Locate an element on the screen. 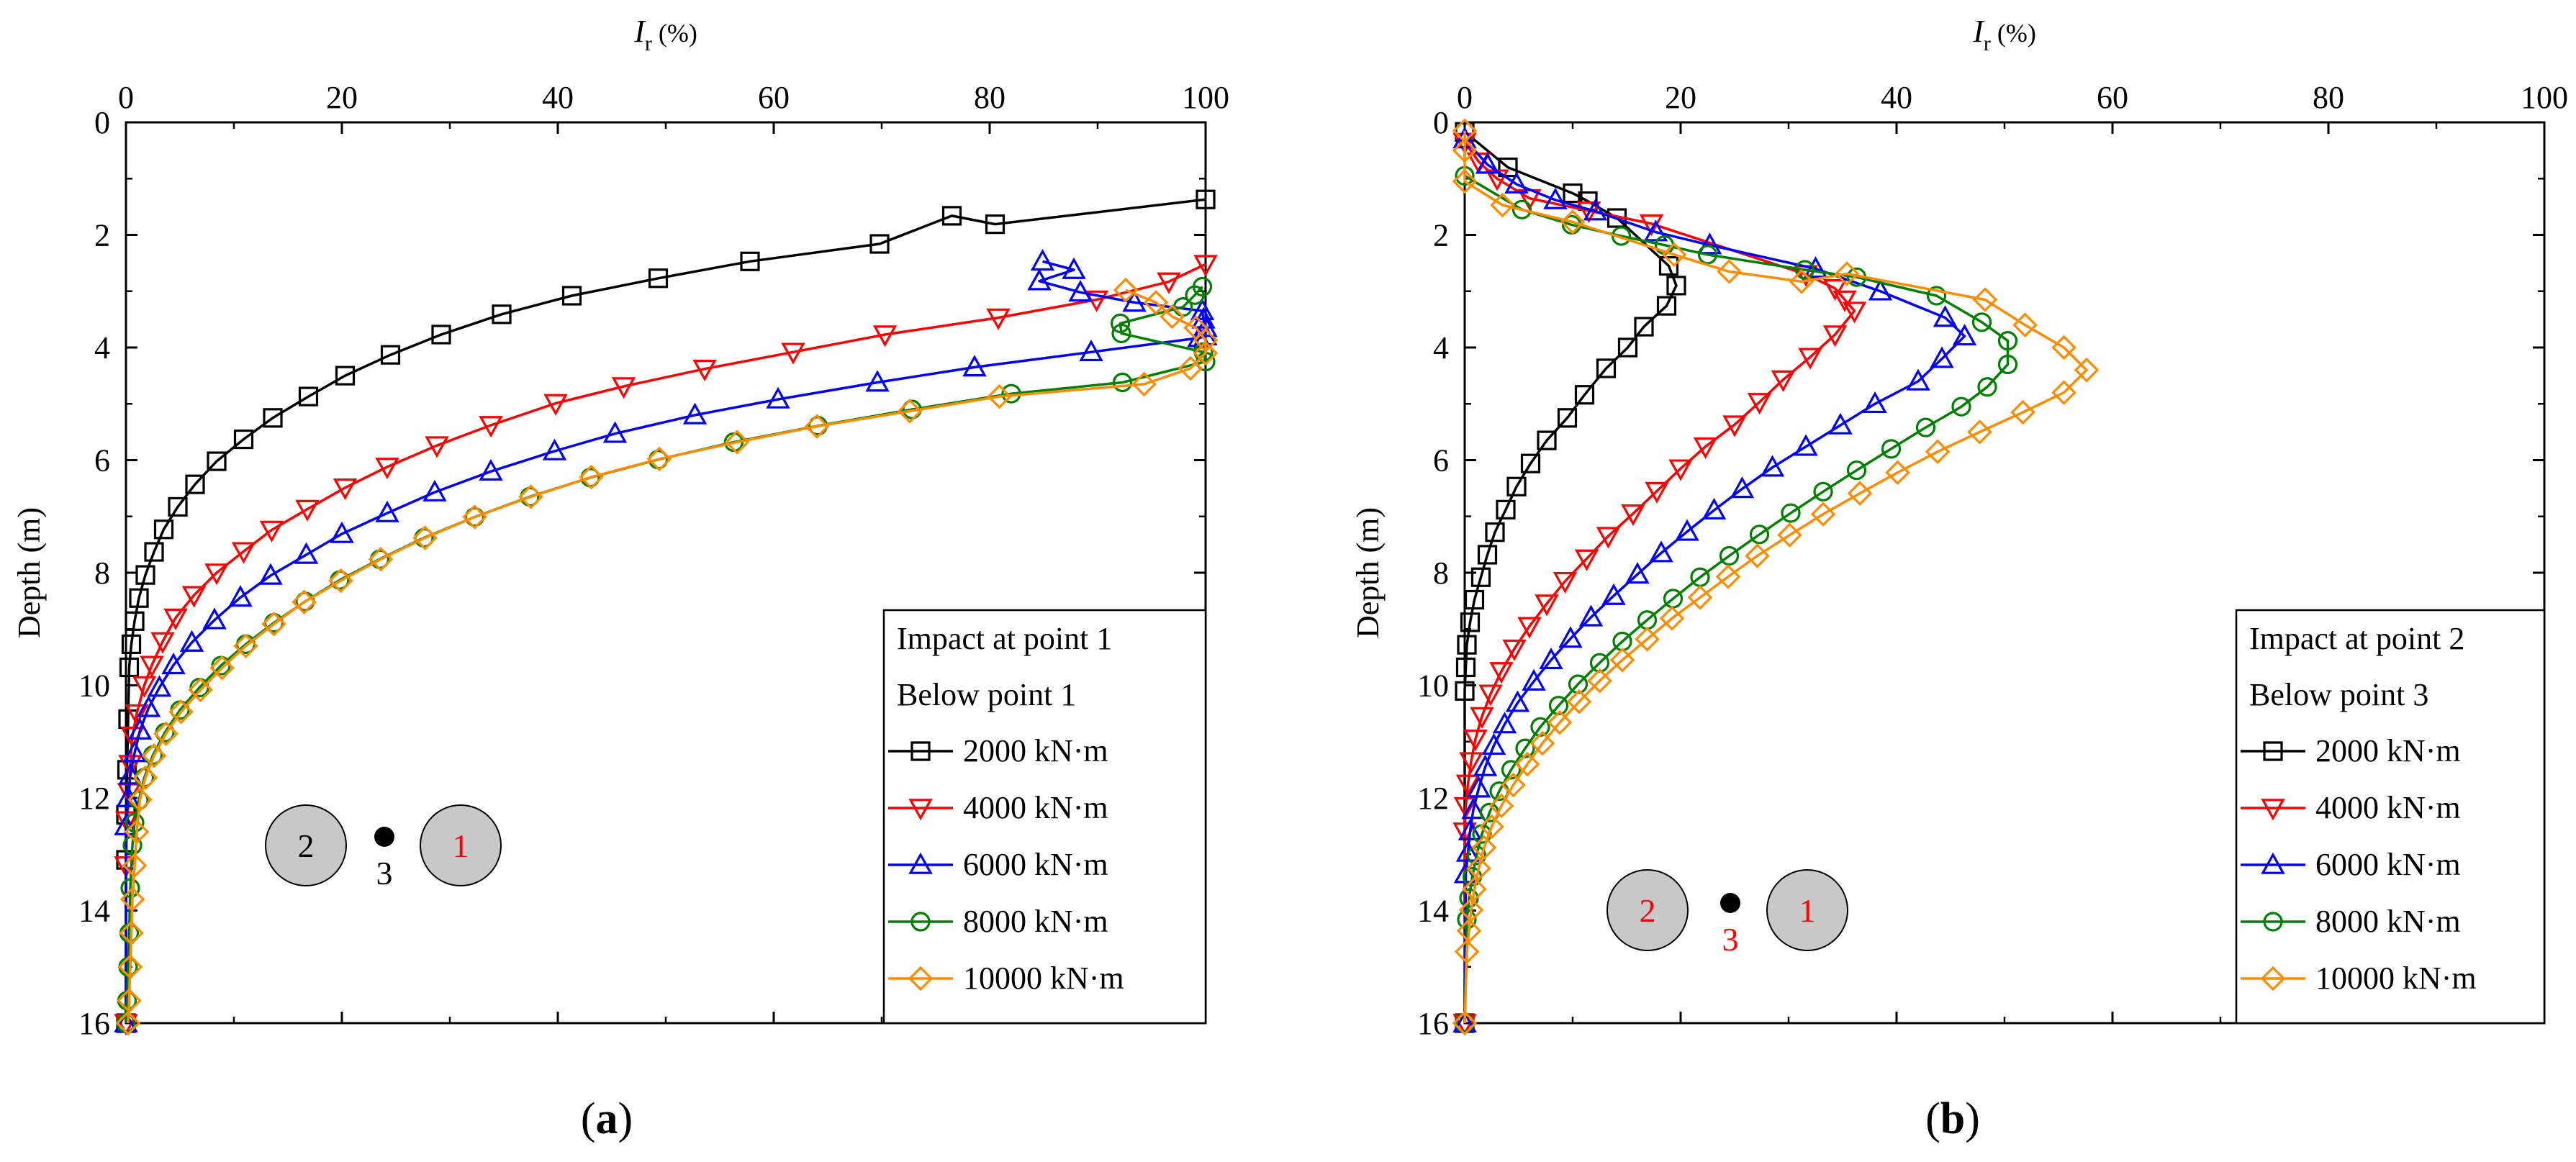 The height and width of the screenshot is (1162, 2576). x-tick-label: 0 is located at coordinates (126, 97).